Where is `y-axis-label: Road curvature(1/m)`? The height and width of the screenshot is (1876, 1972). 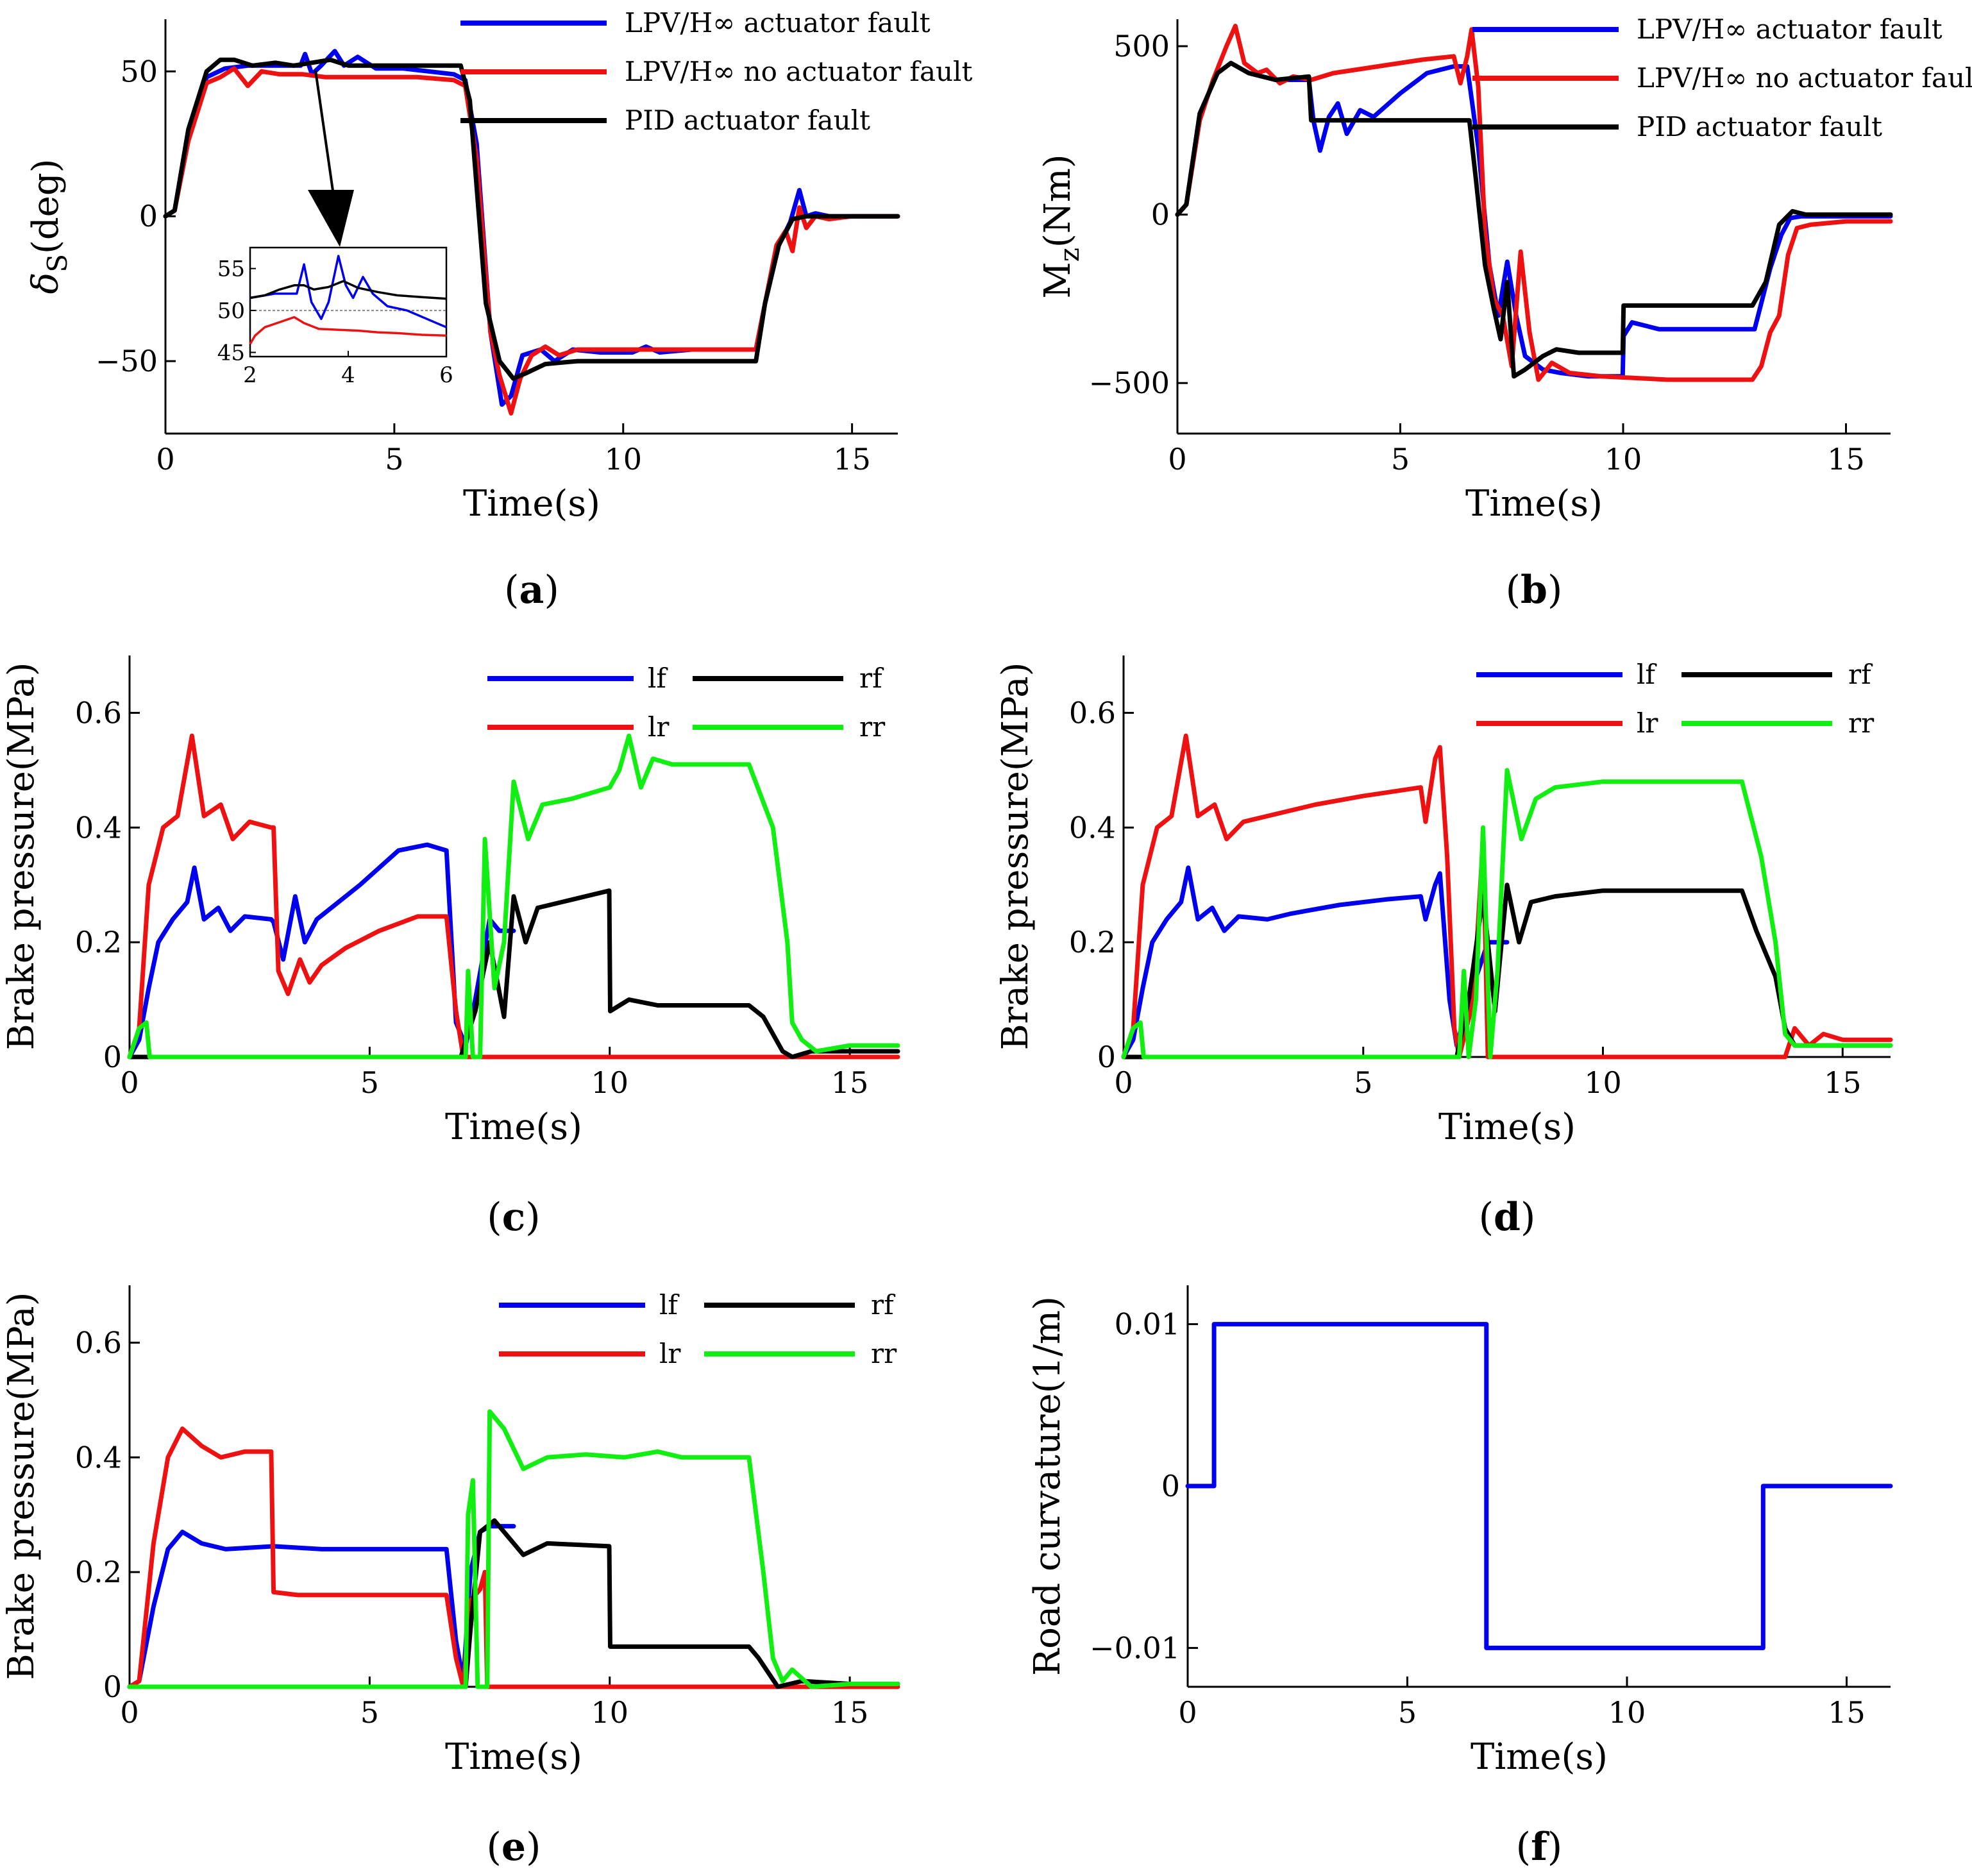
y-axis-label: Road curvature(1/m) is located at coordinates (1047, 1486).